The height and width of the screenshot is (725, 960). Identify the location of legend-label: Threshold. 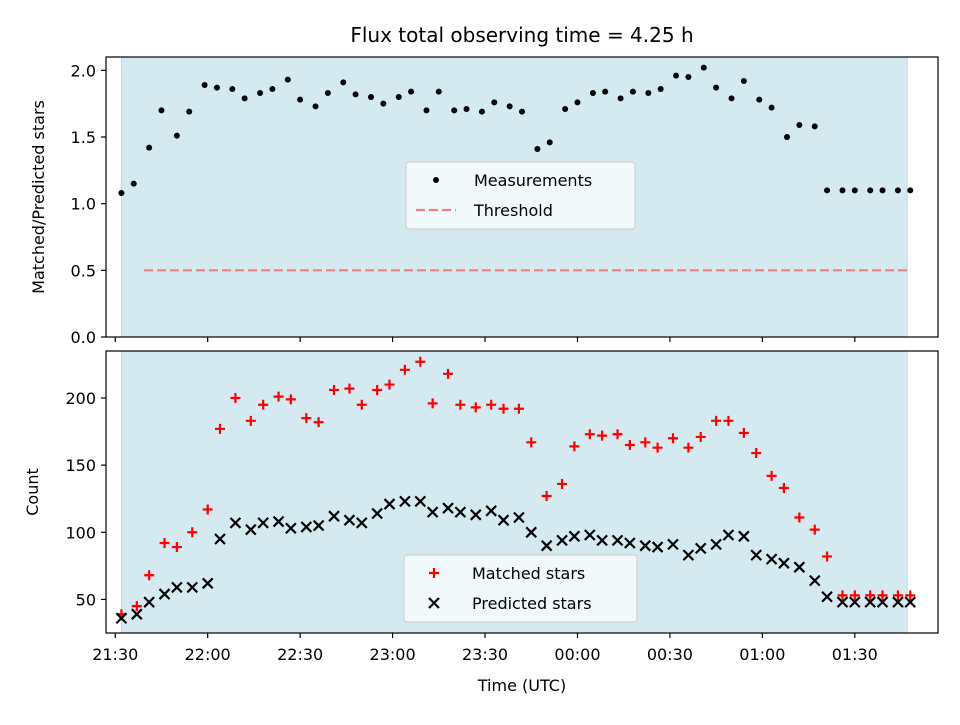
(513, 210).